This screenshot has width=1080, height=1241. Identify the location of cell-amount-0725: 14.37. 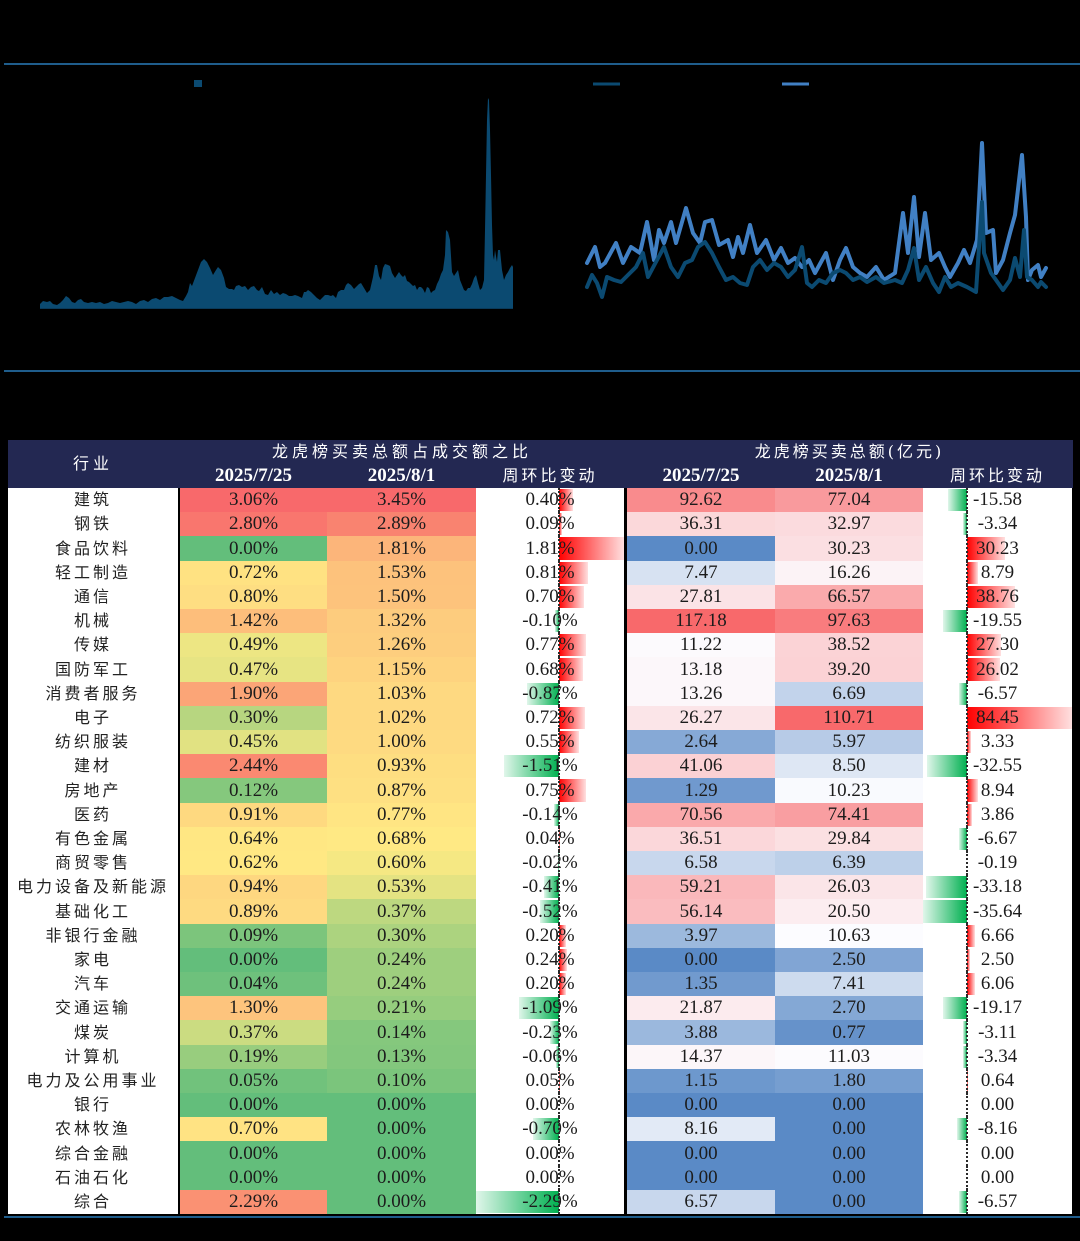
(701, 1057).